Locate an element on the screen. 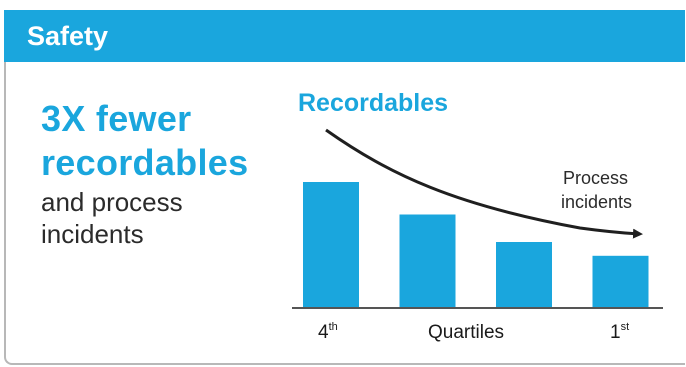 This screenshot has height=367, width=686. bar-4th is located at coordinates (331, 244).